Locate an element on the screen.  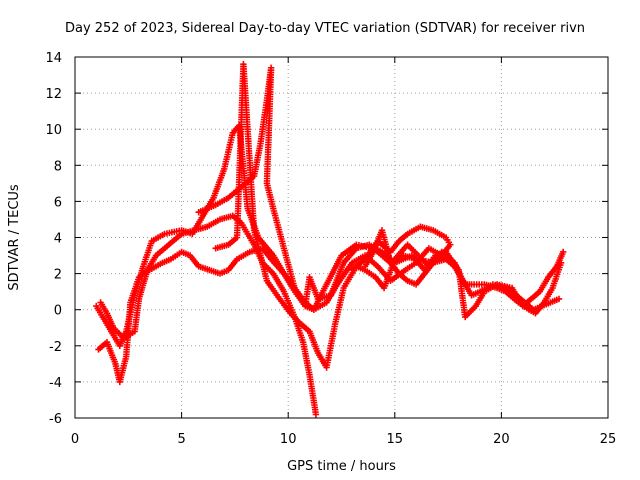
y-tick-label: 10 is located at coordinates (53, 130).